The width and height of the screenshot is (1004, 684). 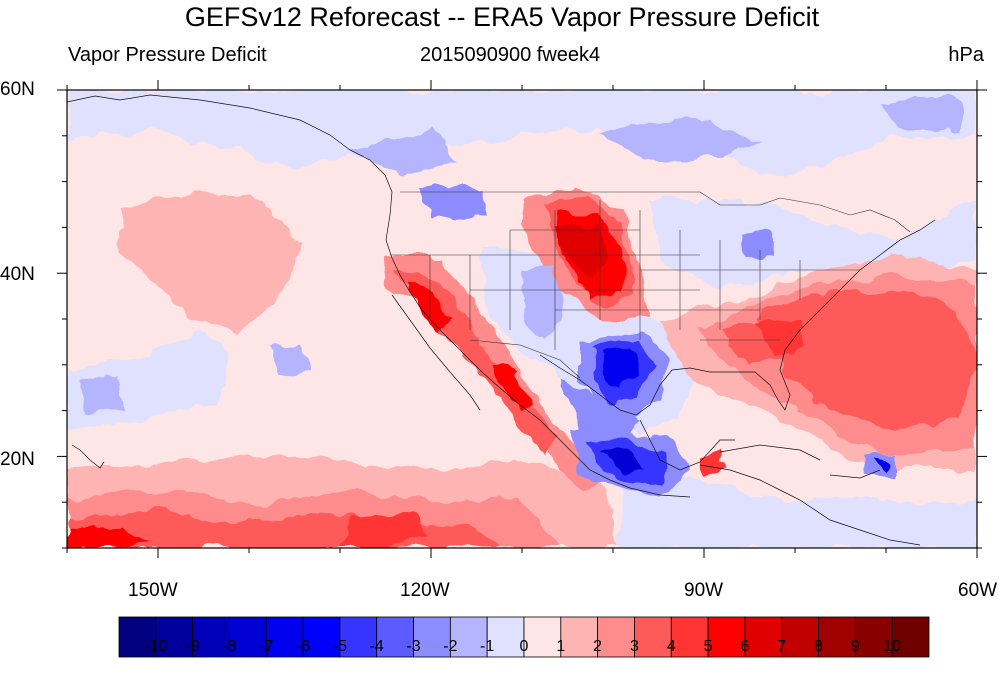 What do you see at coordinates (978, 590) in the screenshot?
I see `lon-label-60w: 60W` at bounding box center [978, 590].